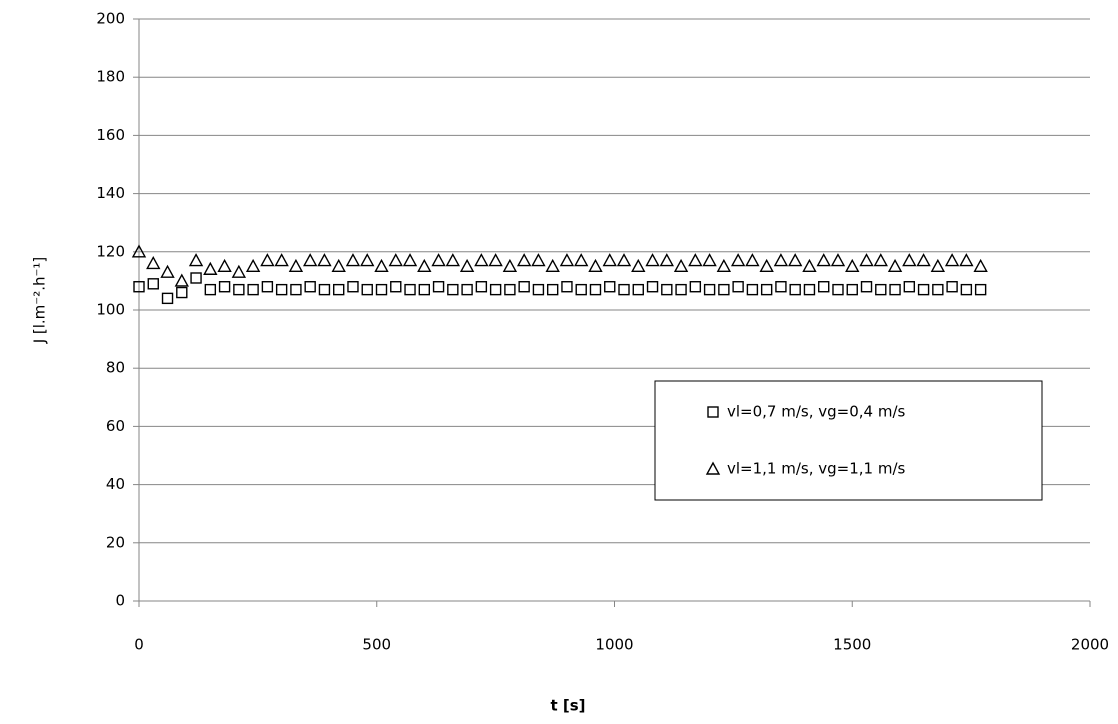  What do you see at coordinates (848, 440) in the screenshot?
I see `legend-box` at bounding box center [848, 440].